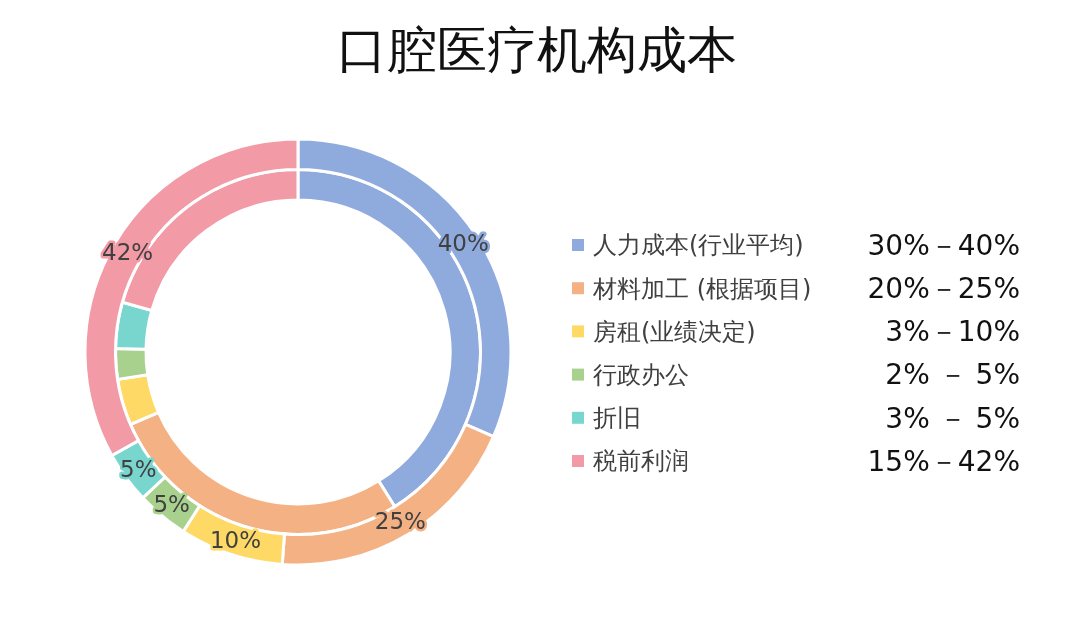 This screenshot has width=1080, height=630. What do you see at coordinates (641, 375) in the screenshot?
I see `legend-label: 行政办公` at bounding box center [641, 375].